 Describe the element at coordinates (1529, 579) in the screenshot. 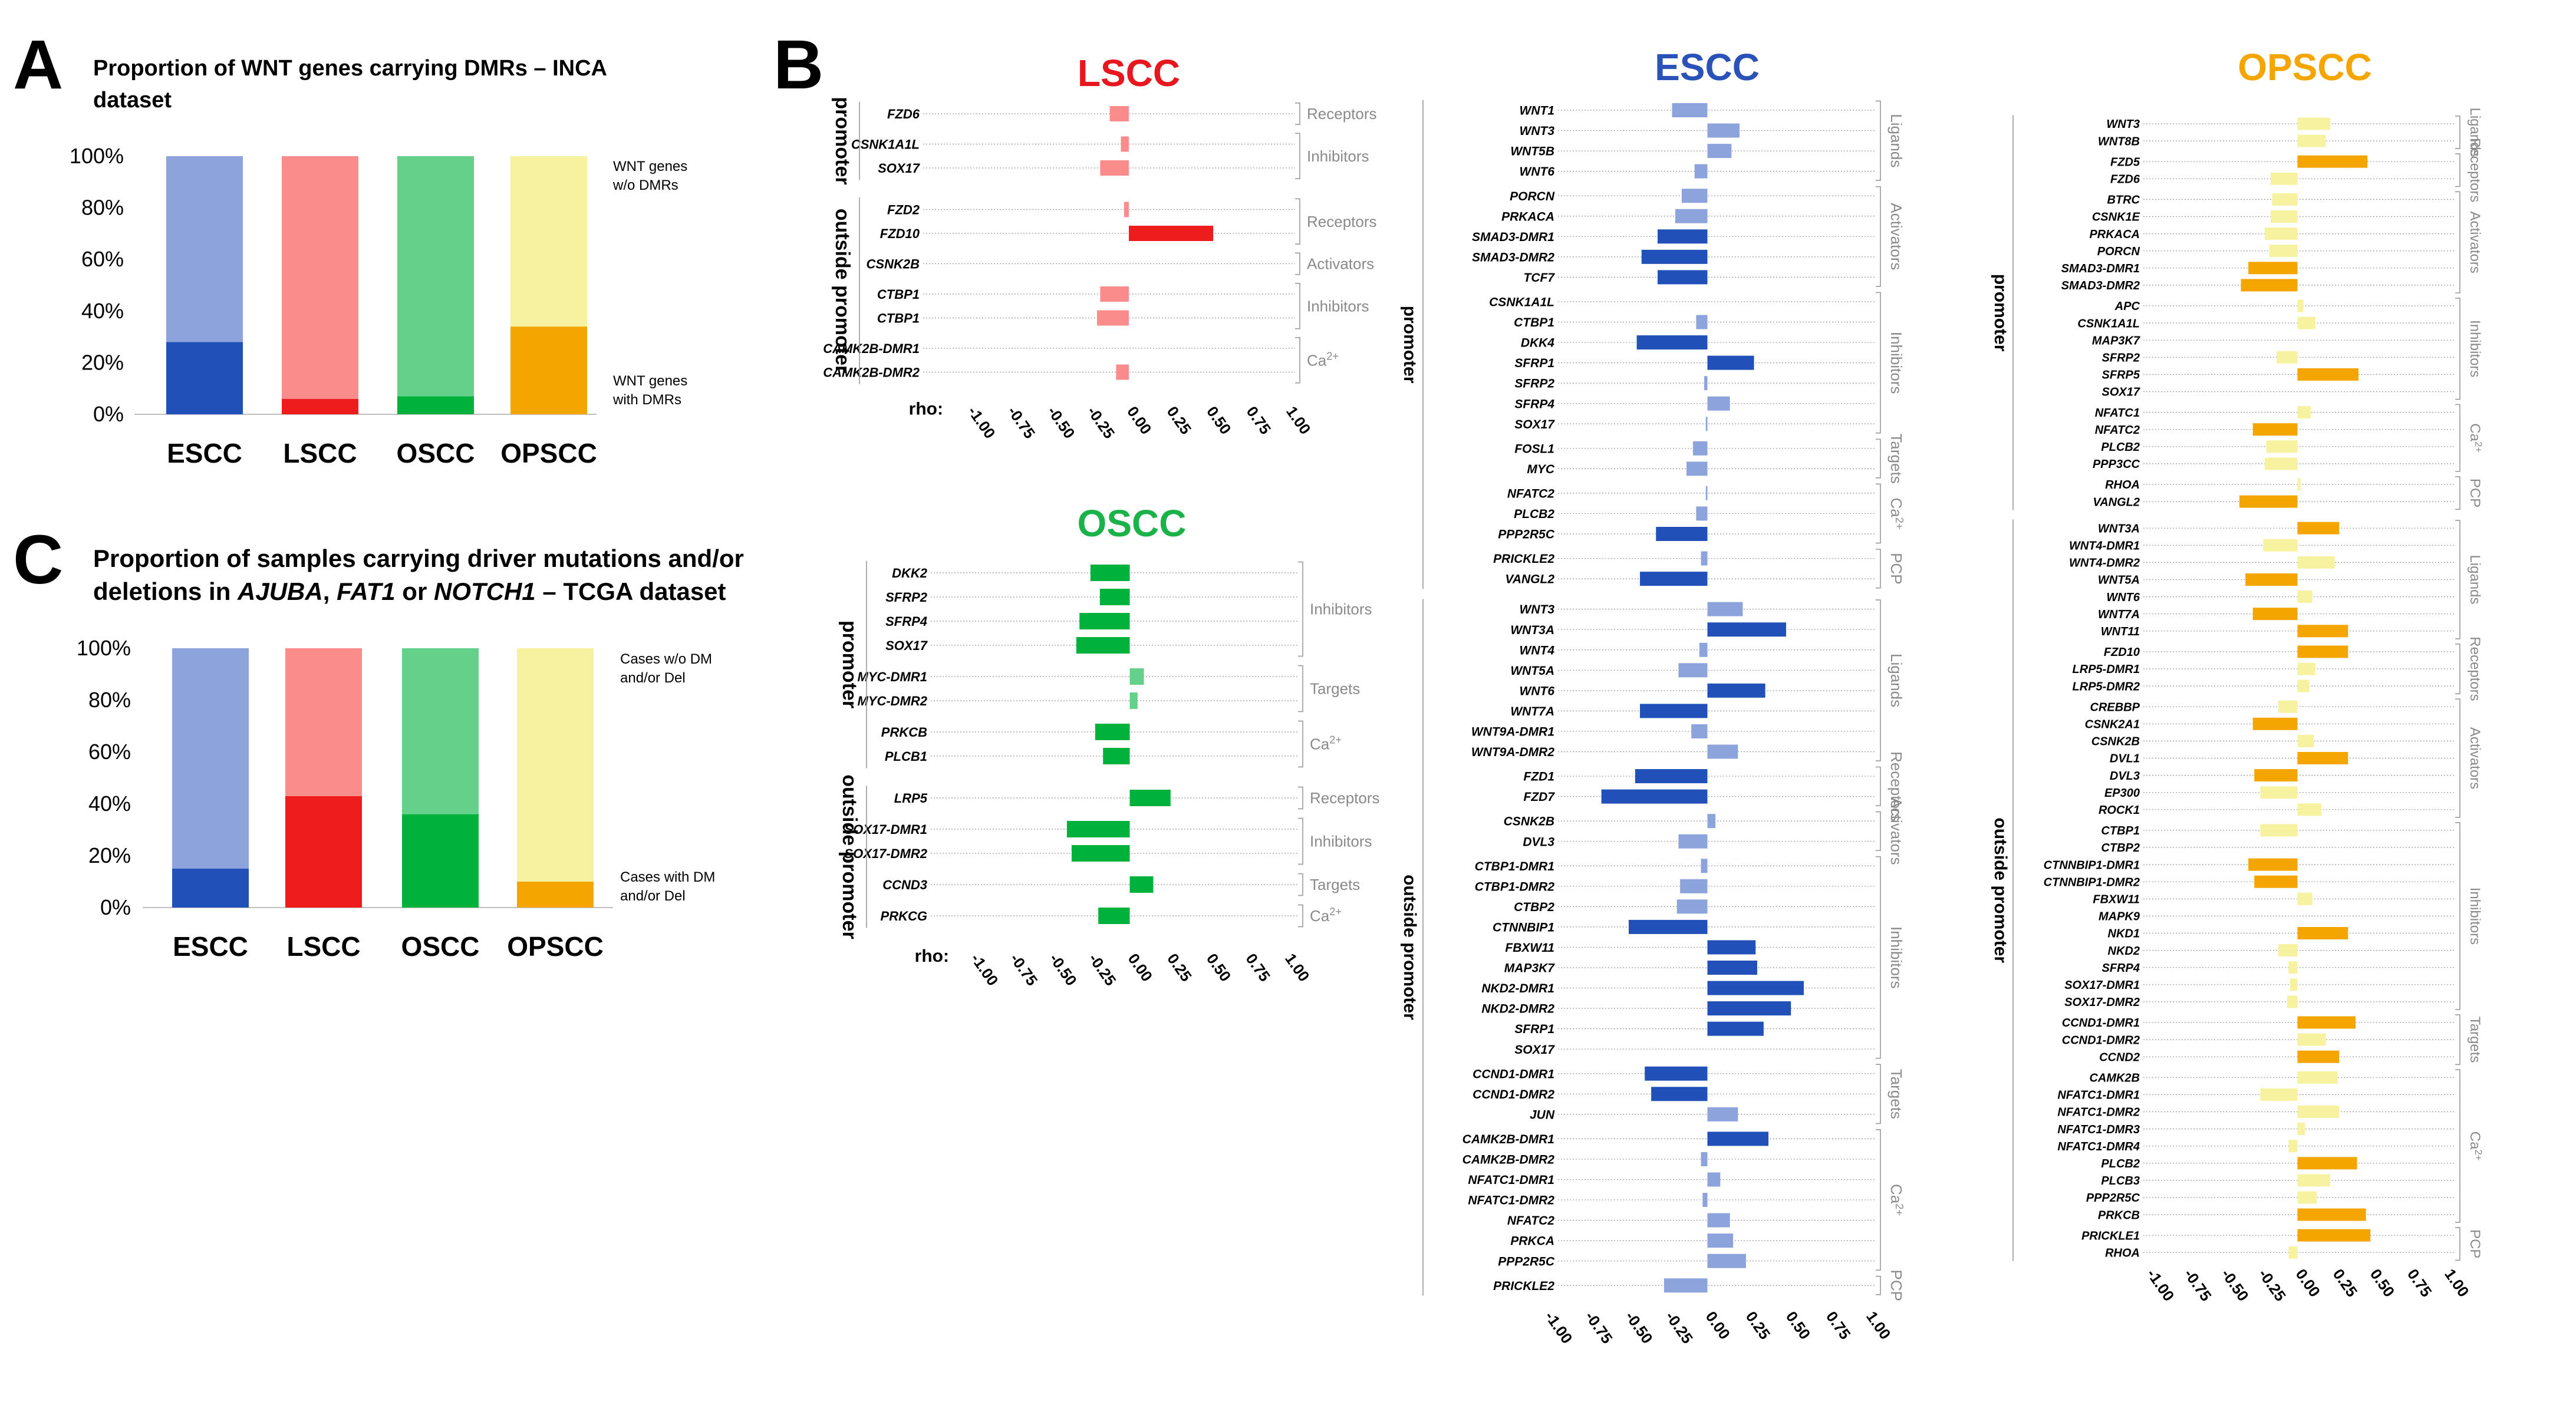

I see `chart-b-escc-gene-label: VANGL2` at that location.